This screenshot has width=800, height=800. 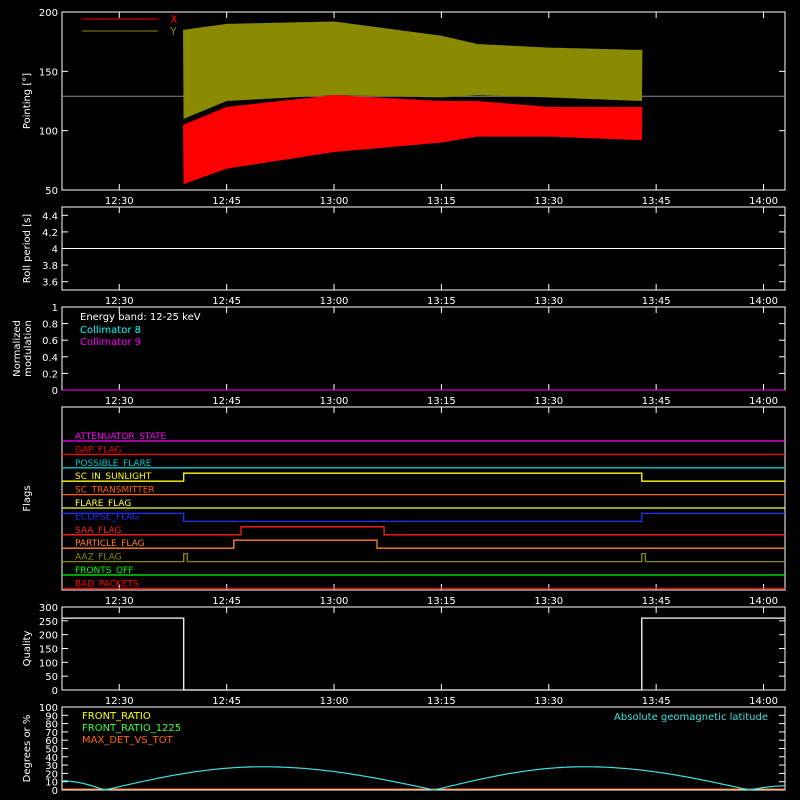 I want to click on y-tick-label: 30, so click(x=51, y=766).